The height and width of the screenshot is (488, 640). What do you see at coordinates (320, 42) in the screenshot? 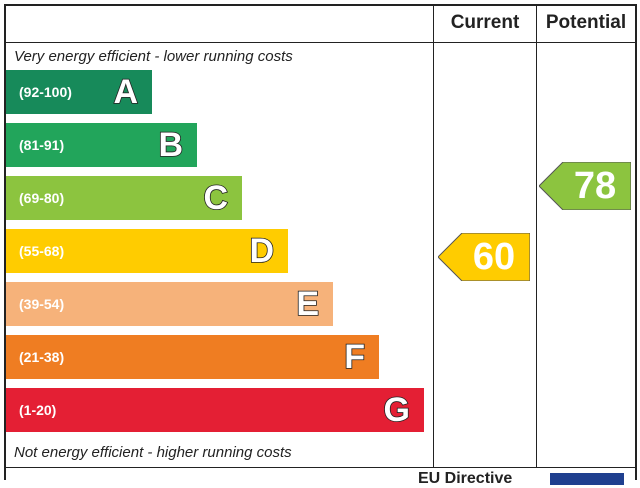
I see `header-divider` at bounding box center [320, 42].